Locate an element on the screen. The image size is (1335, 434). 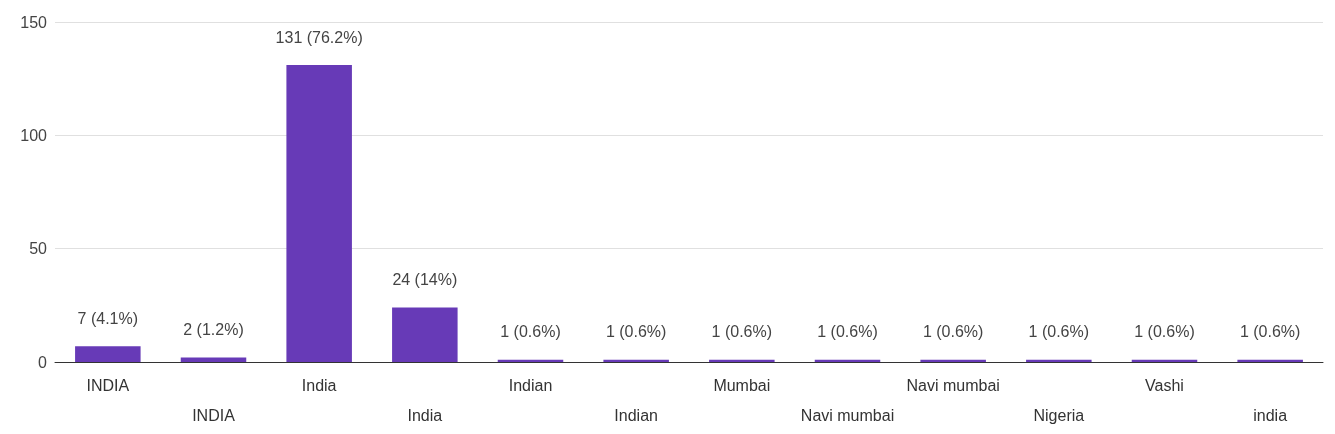
y-tick-label: 0 is located at coordinates (43, 362).